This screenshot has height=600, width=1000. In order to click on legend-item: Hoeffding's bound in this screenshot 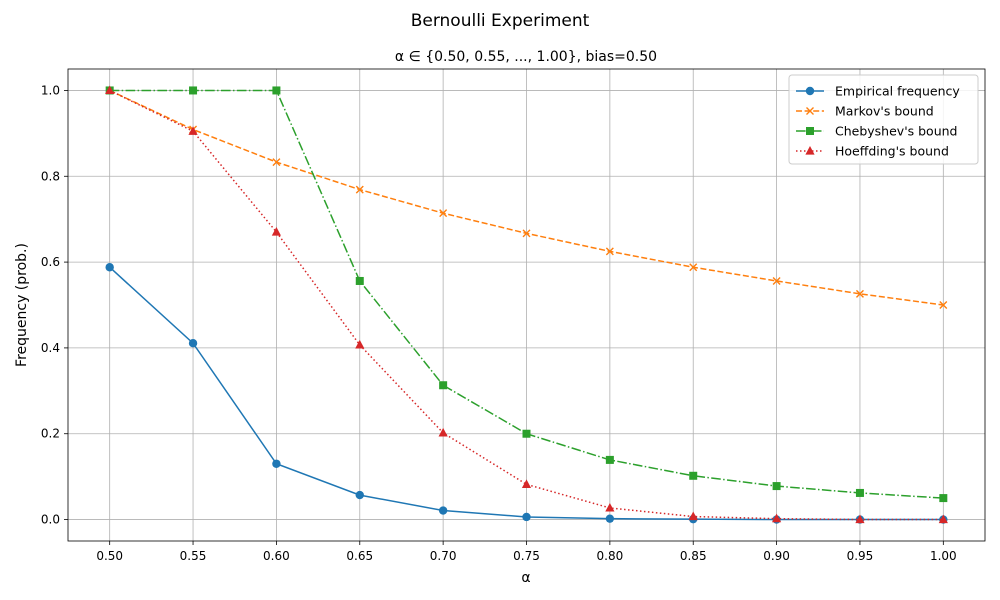, I will do `click(872, 151)`.